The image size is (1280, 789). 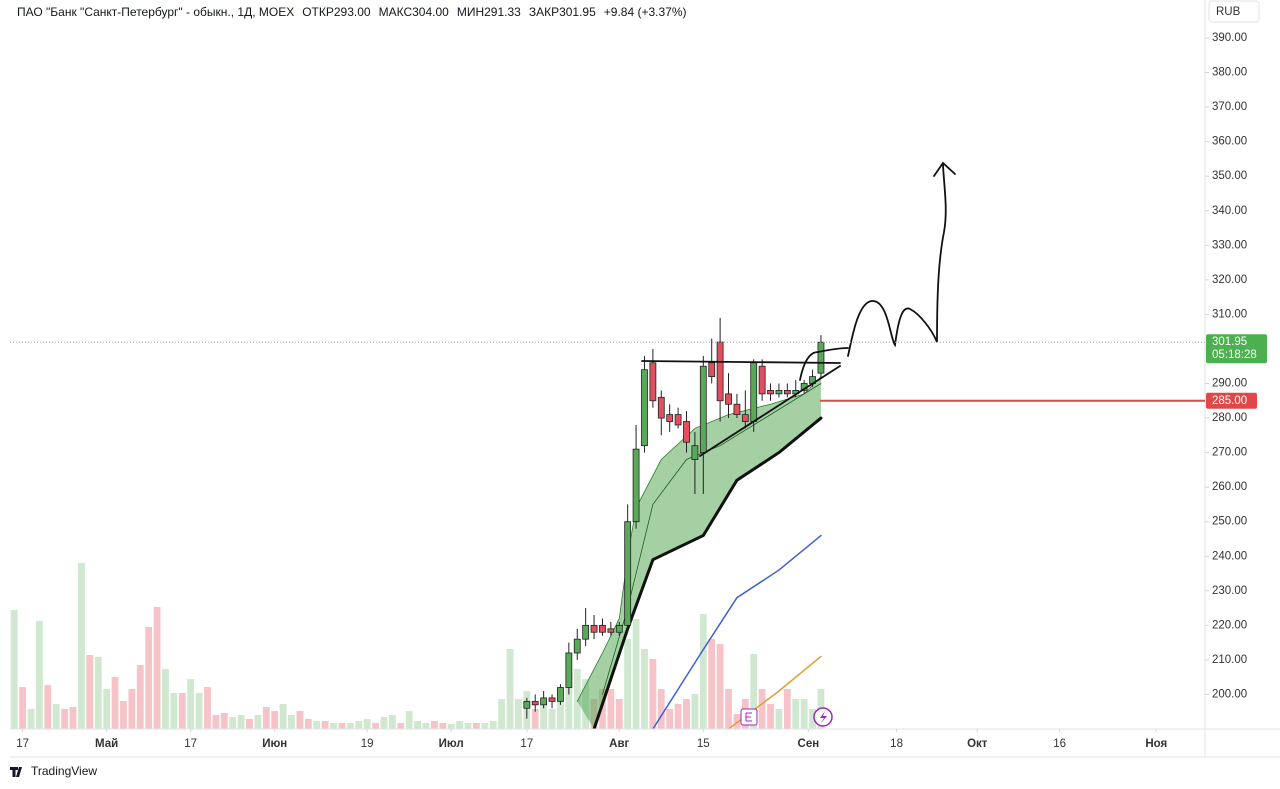 What do you see at coordinates (977, 744) in the screenshot?
I see `x-tick-label: Окт` at bounding box center [977, 744].